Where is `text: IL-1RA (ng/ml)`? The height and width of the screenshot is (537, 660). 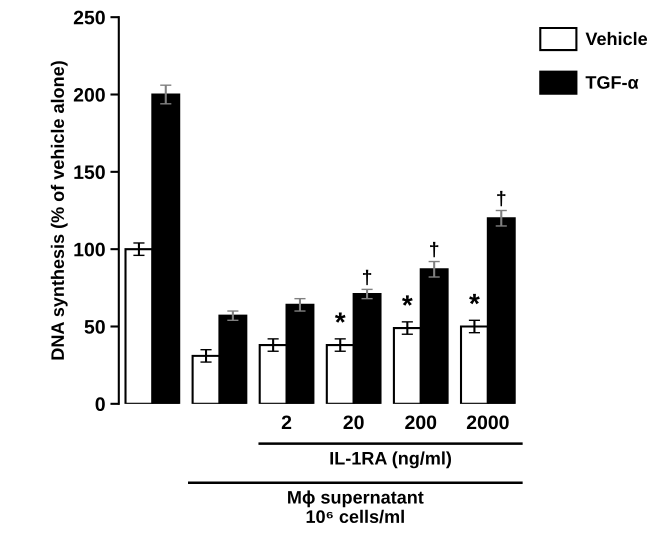
text: IL-1RA (ng/ml) is located at coordinates (391, 459).